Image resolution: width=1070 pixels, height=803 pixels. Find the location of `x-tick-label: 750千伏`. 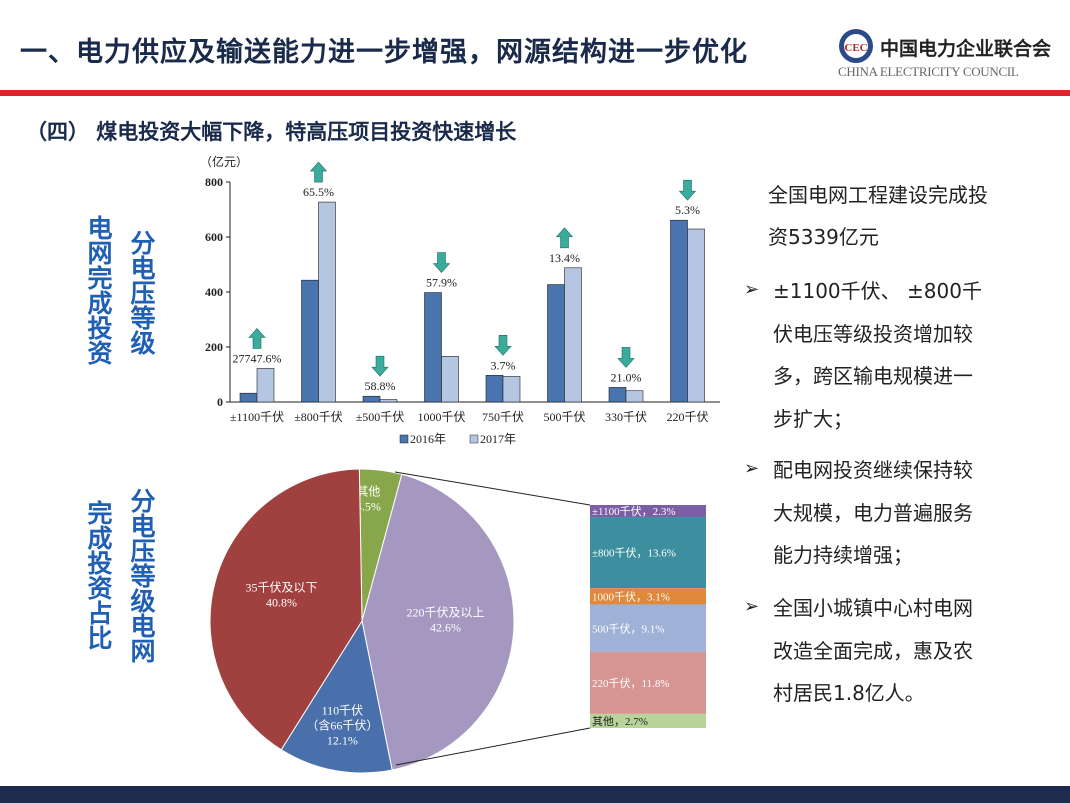

x-tick-label: 750千伏 is located at coordinates (503, 417).